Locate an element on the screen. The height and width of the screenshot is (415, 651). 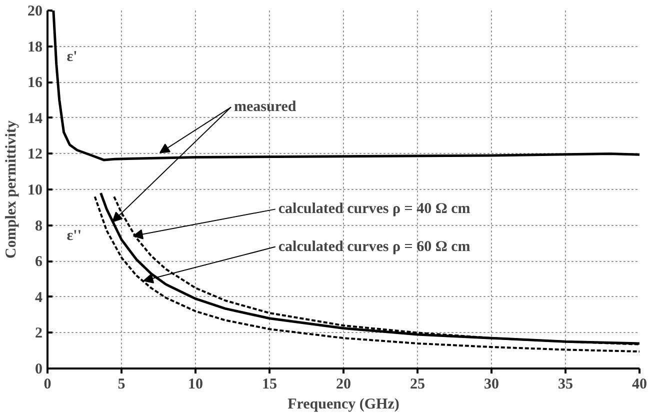
x-tick-label: 35 is located at coordinates (565, 384).